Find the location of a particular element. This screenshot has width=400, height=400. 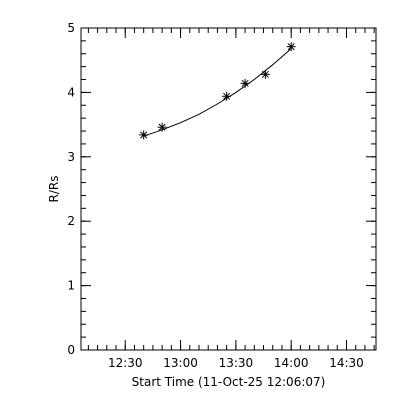

y-tick-label: 5 is located at coordinates (71, 28).